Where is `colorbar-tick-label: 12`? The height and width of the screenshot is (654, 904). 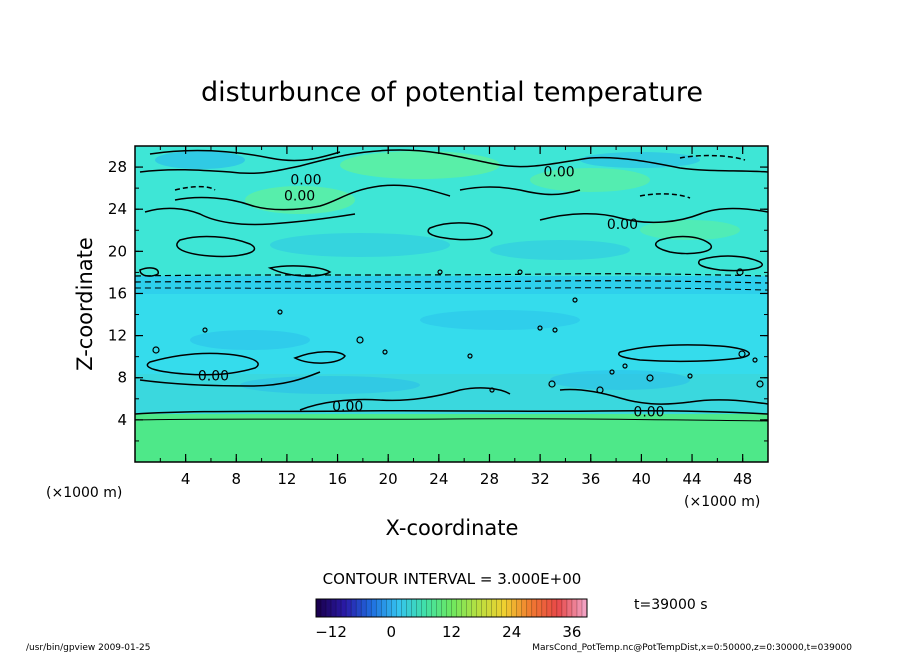
colorbar-tick-label: 12 is located at coordinates (451, 632).